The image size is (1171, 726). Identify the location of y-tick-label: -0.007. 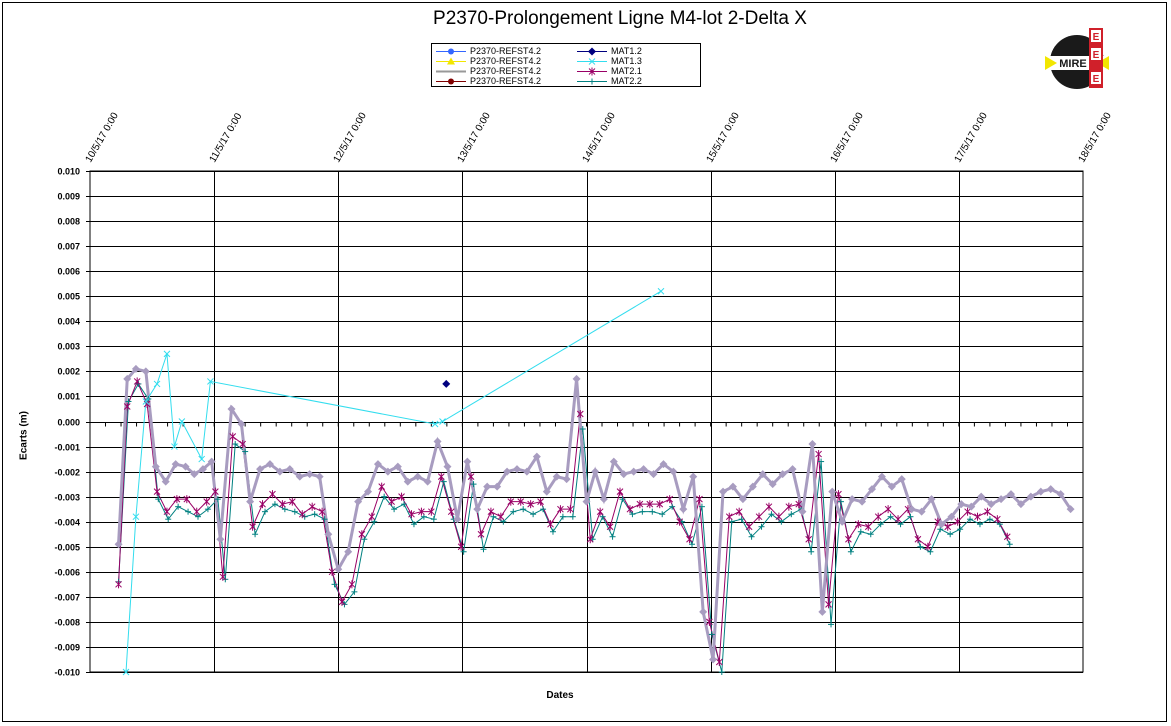
(67, 598).